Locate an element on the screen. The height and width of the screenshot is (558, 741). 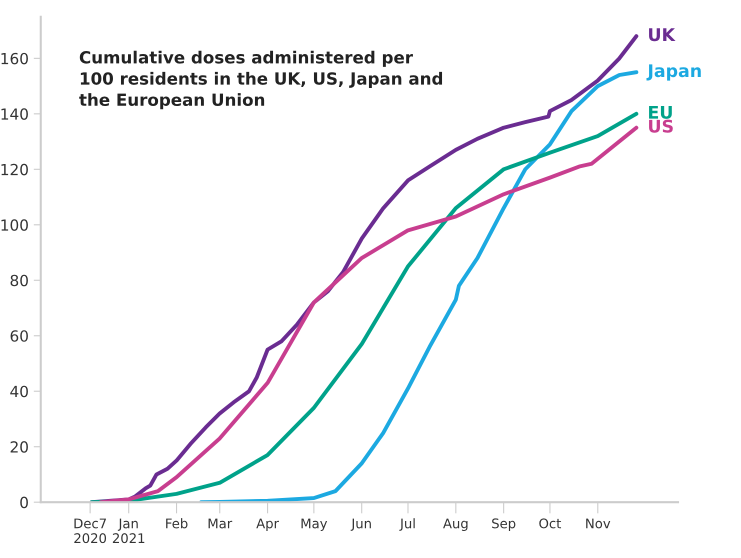
y-tick-label: 20 is located at coordinates (19, 447).